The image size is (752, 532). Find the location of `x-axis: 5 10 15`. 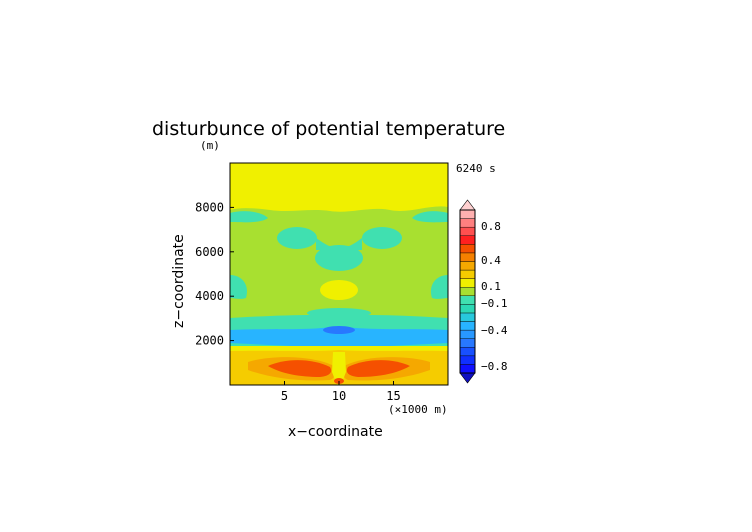

x-axis: 5 10 15 is located at coordinates (341, 392).